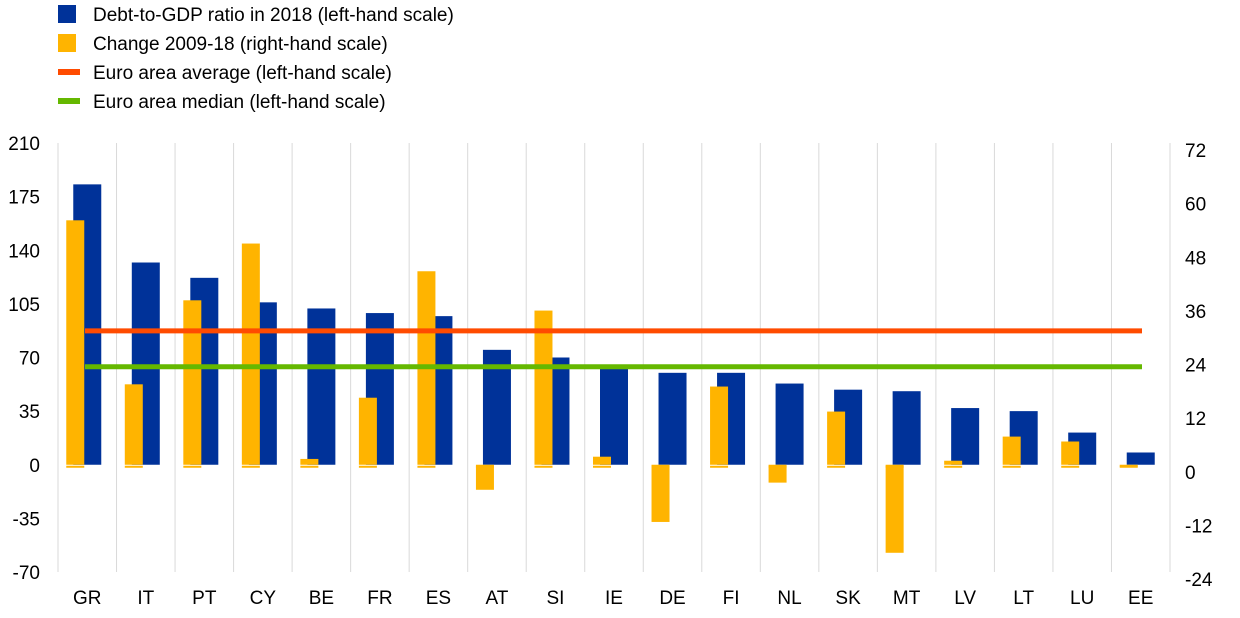  What do you see at coordinates (192, 382) in the screenshot?
I see `bar-change-PT` at bounding box center [192, 382].